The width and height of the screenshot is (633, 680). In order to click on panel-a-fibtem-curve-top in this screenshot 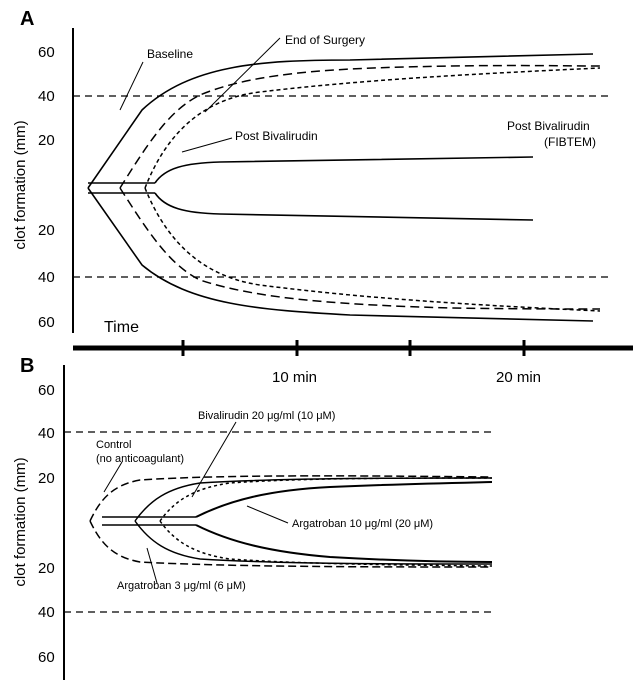, I will do `click(344, 170)`.